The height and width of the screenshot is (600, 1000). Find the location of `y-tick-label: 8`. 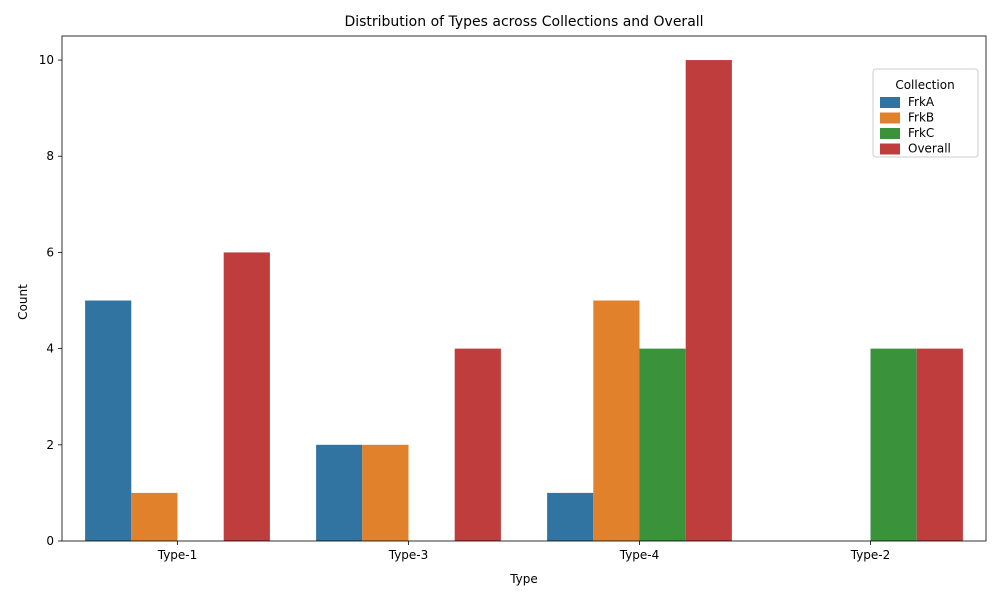

y-tick-label: 8 is located at coordinates (50, 156).